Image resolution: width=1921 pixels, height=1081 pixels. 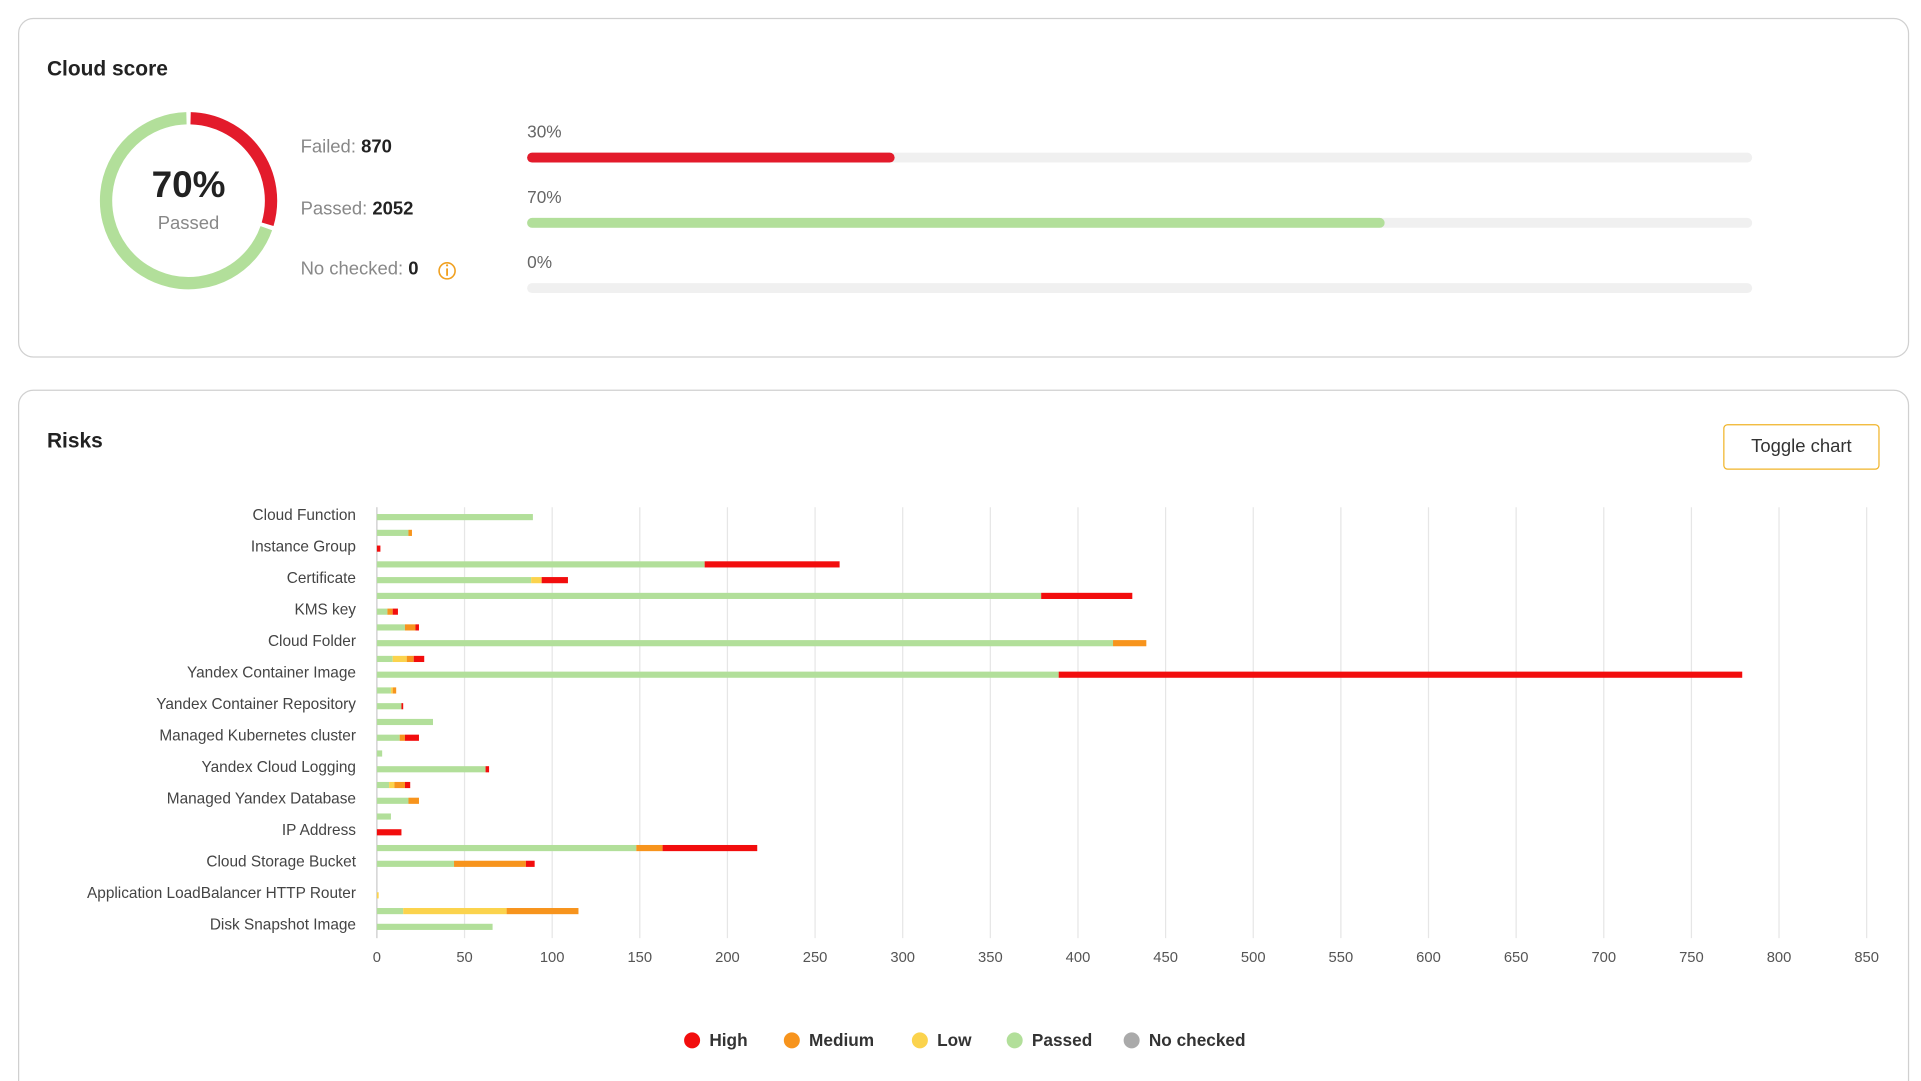 What do you see at coordinates (352, 268) in the screenshot?
I see `stat-name: No checked:` at bounding box center [352, 268].